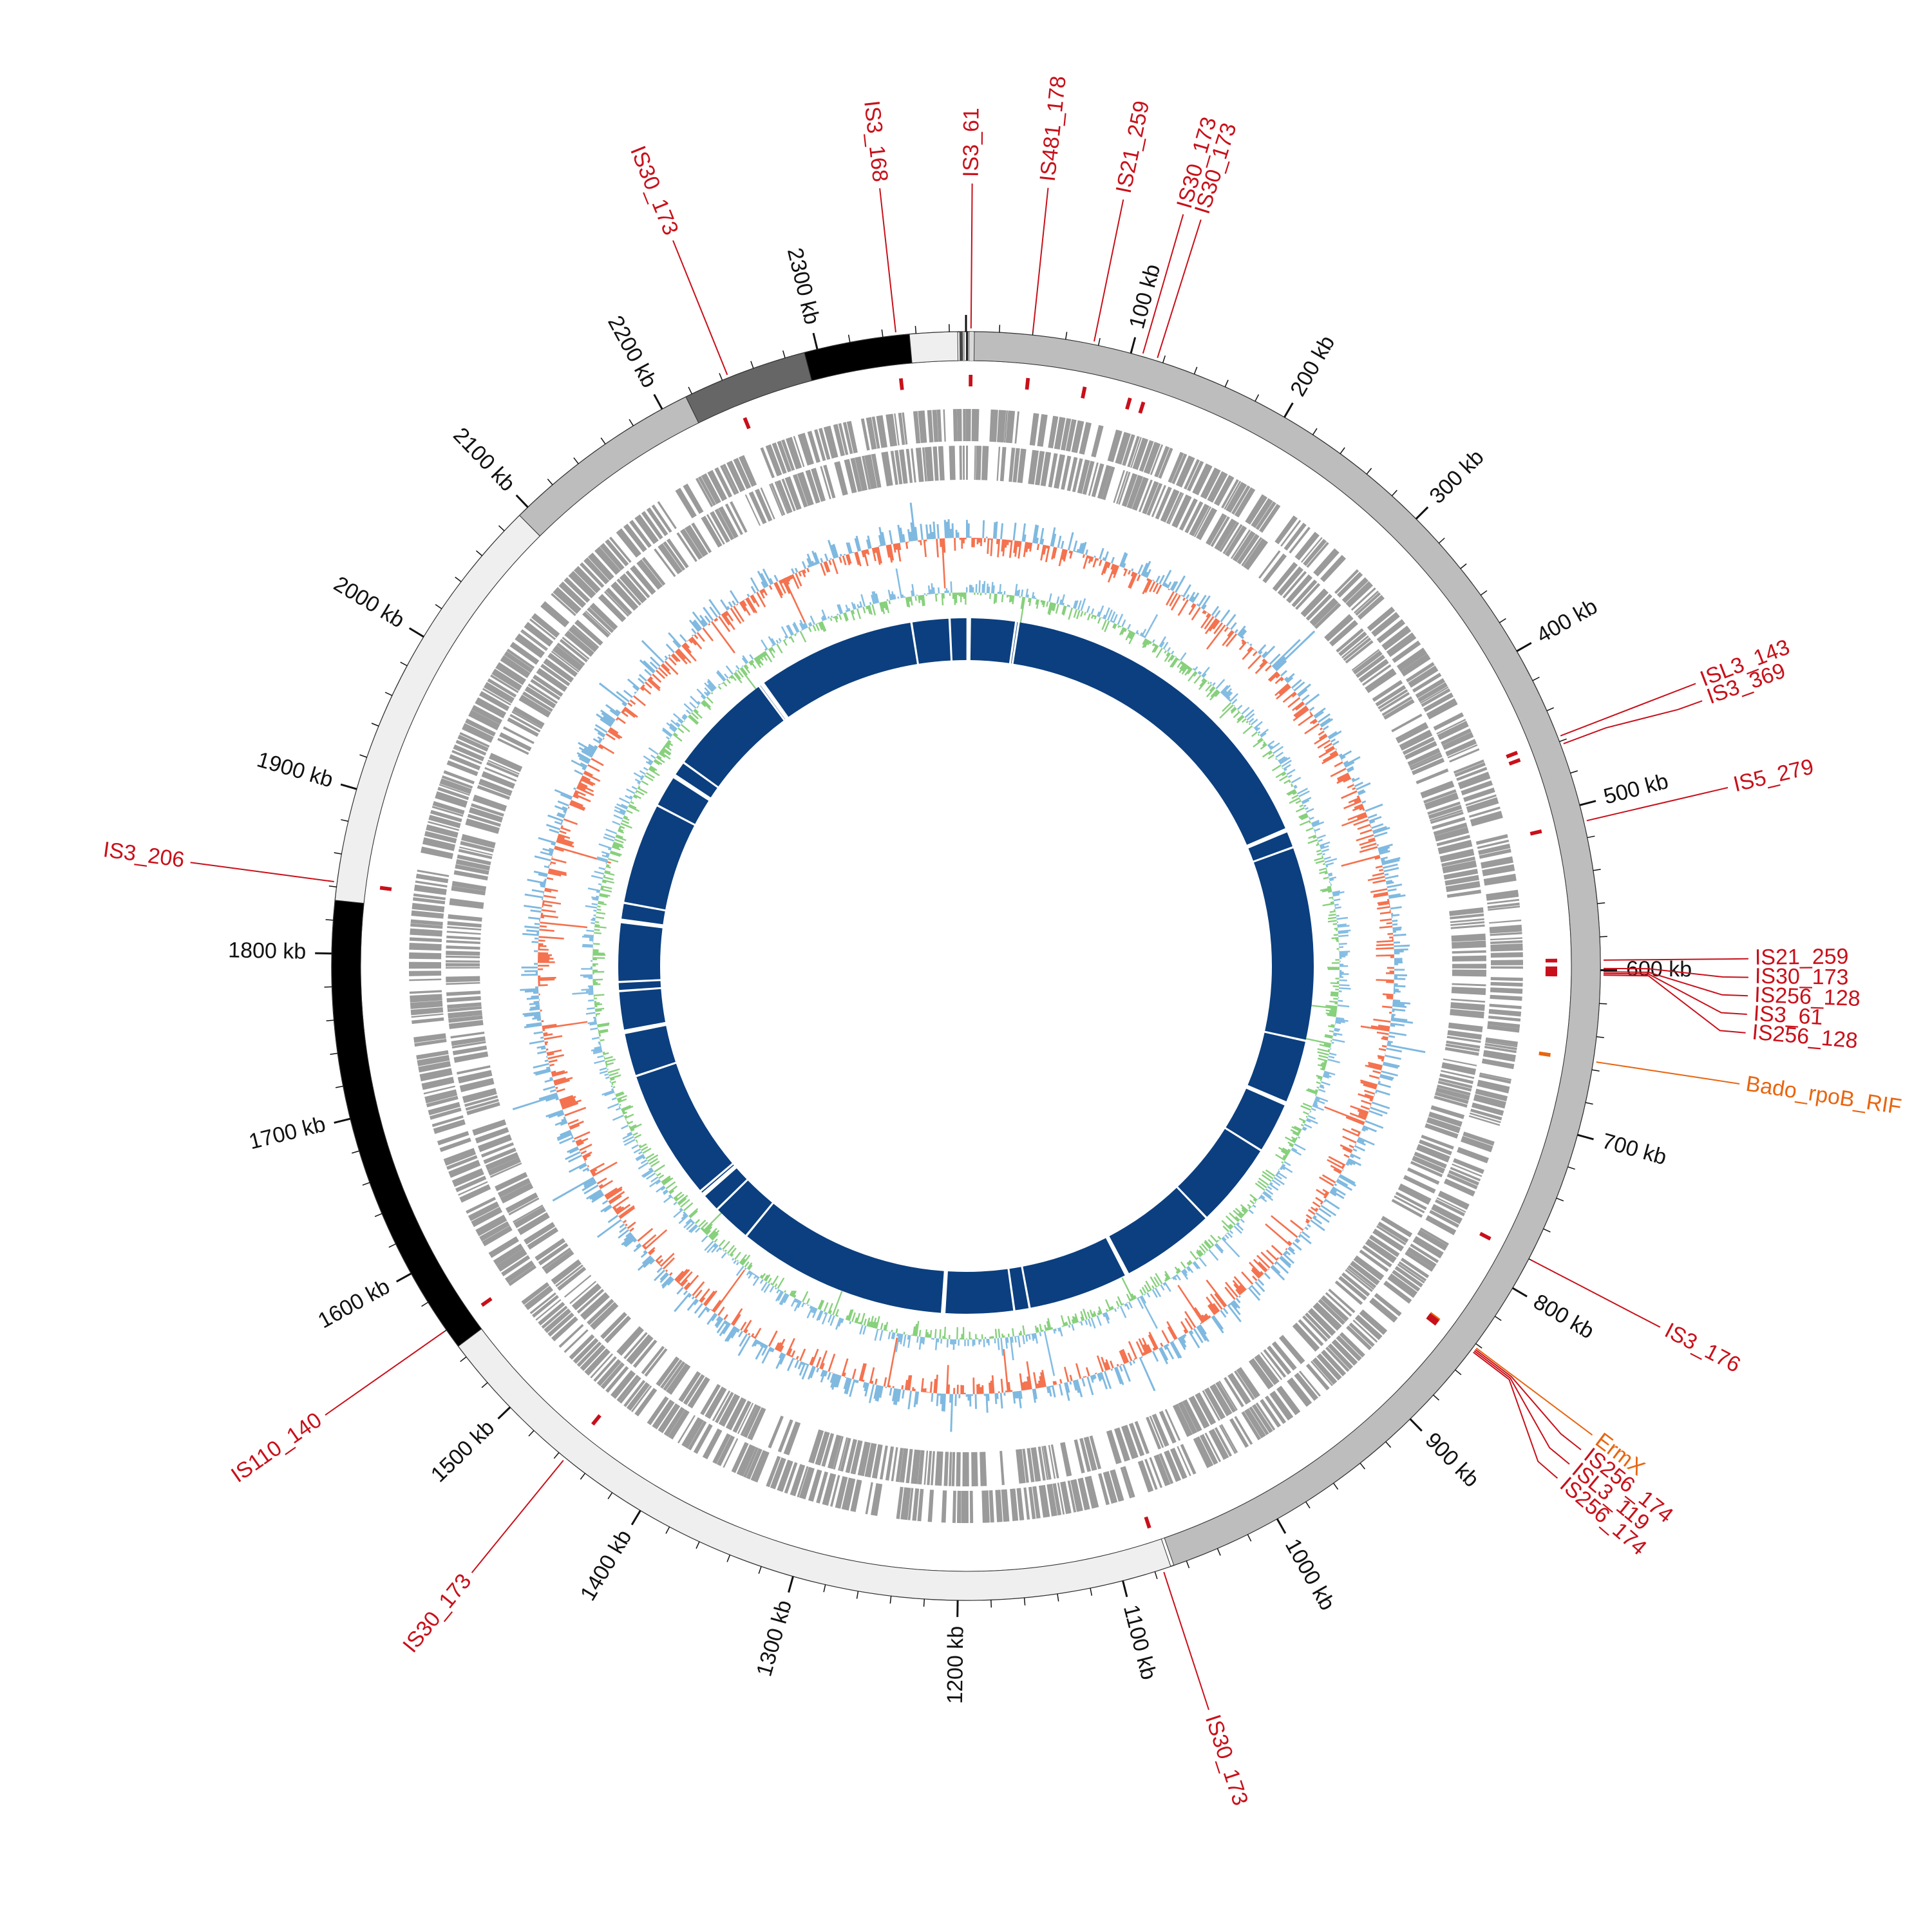 This screenshot has height=1932, width=1932. I want to click on tick-label: 2300 kb, so click(803, 286).